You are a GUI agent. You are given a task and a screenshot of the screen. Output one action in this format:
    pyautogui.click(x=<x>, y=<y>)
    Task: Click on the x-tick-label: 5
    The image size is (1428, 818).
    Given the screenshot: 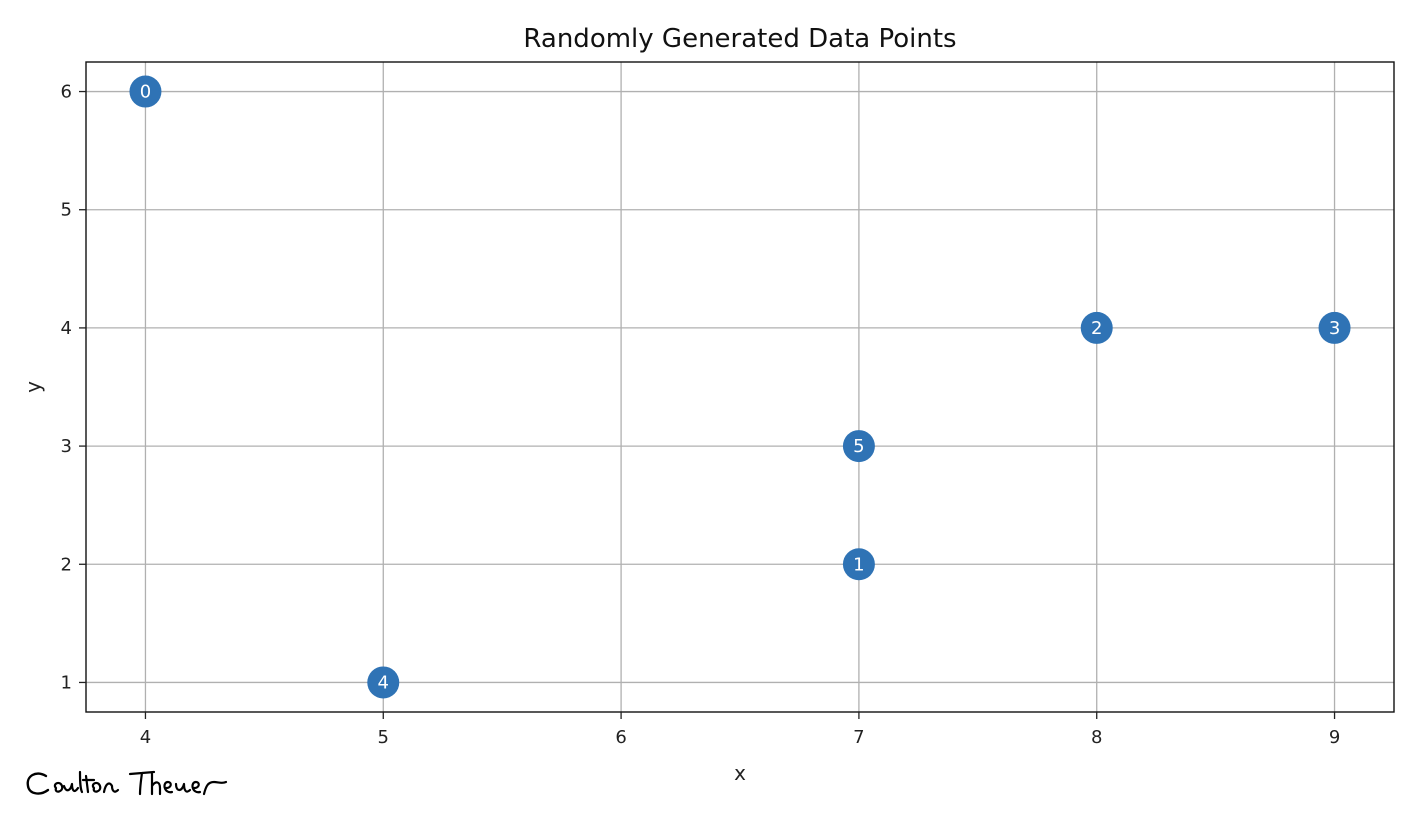 What is the action you would take?
    pyautogui.click(x=383, y=737)
    